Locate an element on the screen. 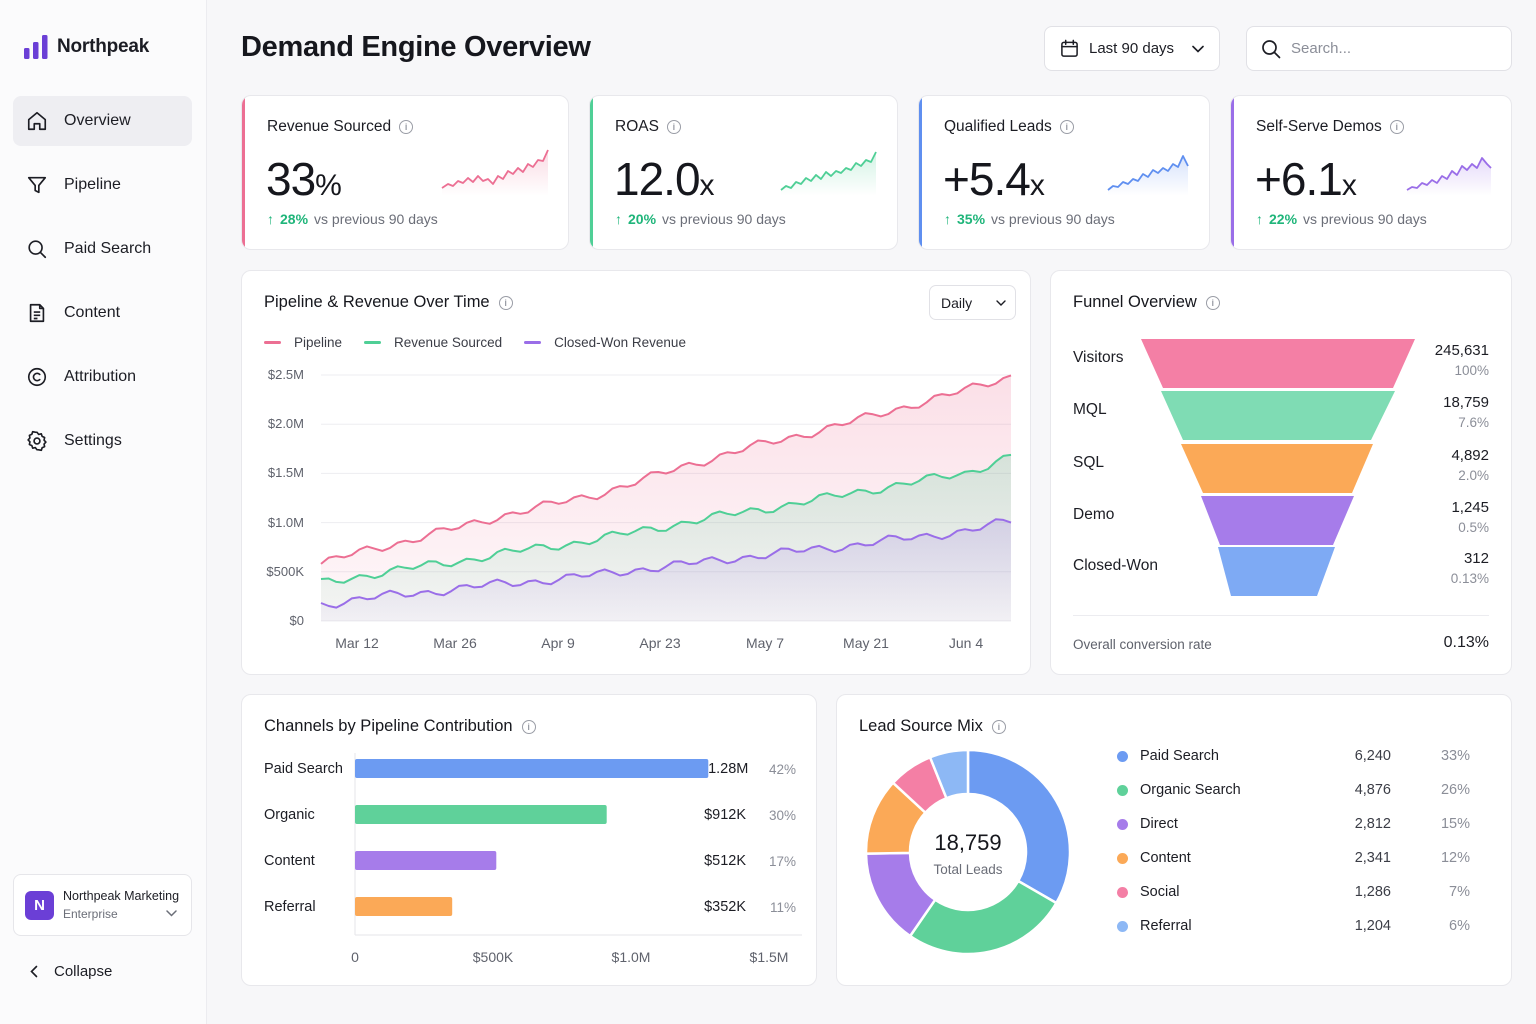  brand-name: Northpeak is located at coordinates (103, 46).